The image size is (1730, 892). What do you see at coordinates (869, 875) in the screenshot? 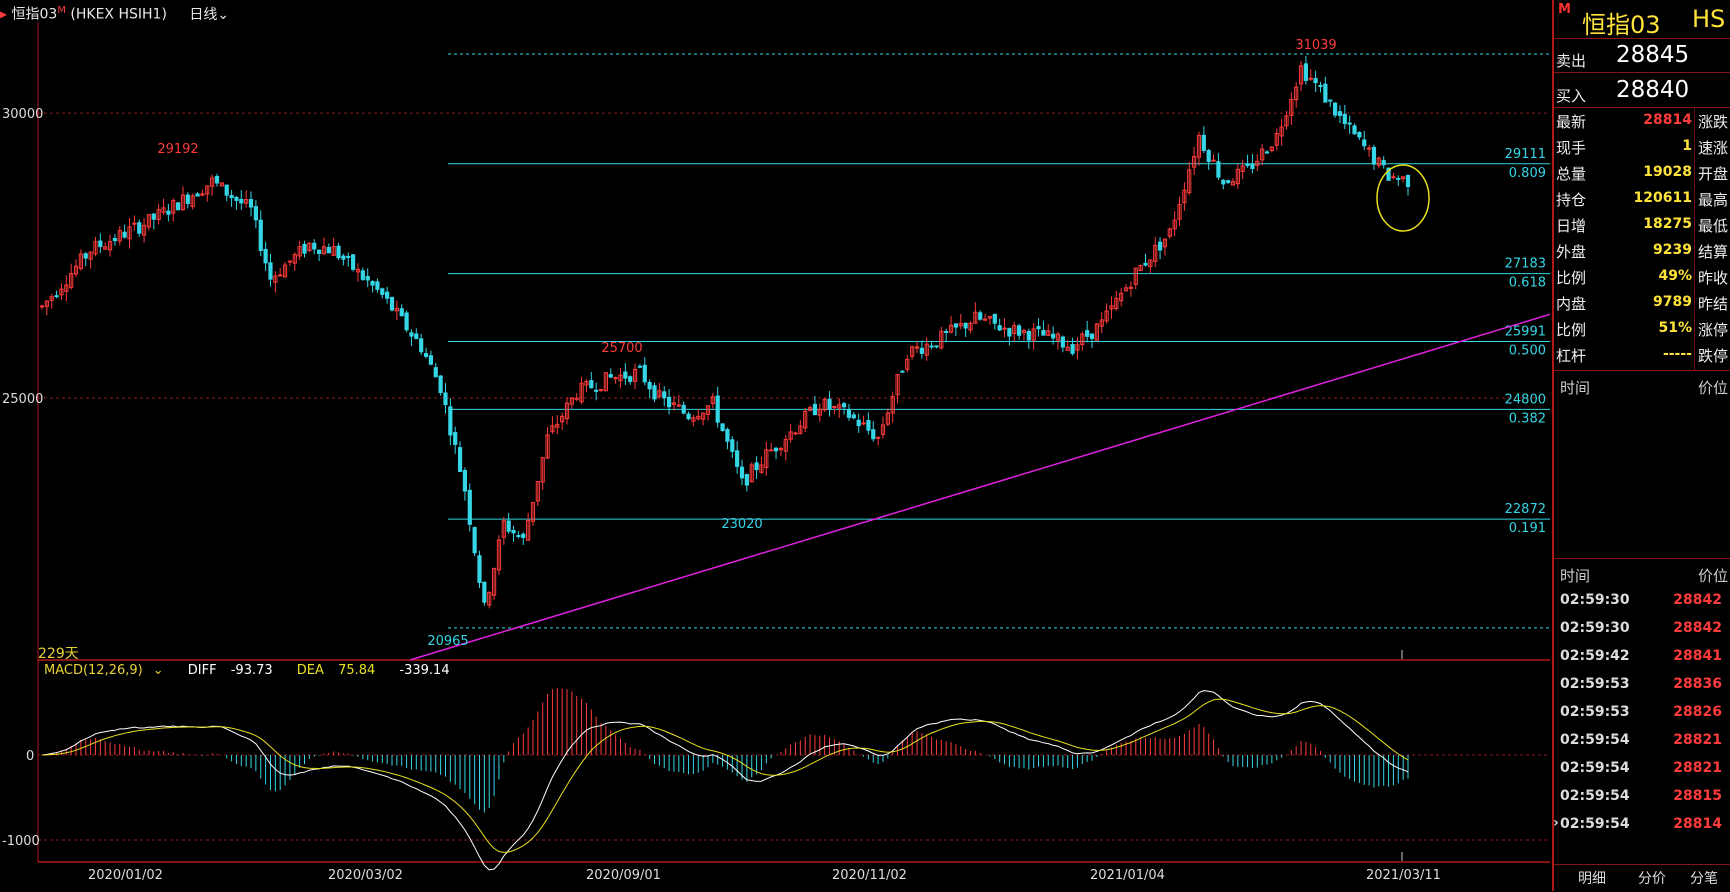
I see `x-label: 2020/11/02` at bounding box center [869, 875].